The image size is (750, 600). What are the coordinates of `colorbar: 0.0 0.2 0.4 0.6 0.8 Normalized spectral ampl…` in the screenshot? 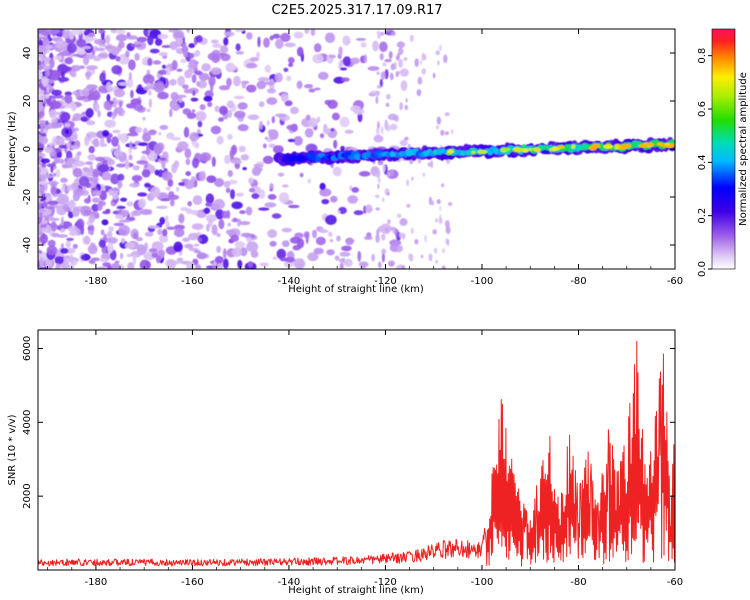 It's located at (723, 152).